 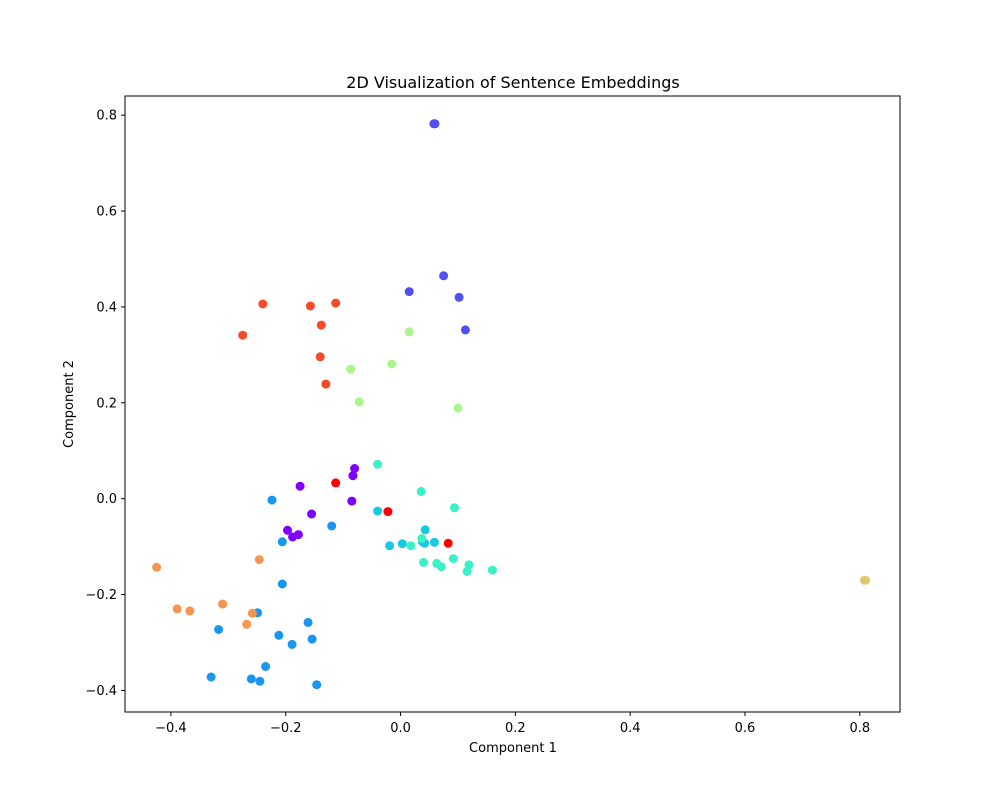 What do you see at coordinates (106, 307) in the screenshot?
I see `y-tick-label: 0.4` at bounding box center [106, 307].